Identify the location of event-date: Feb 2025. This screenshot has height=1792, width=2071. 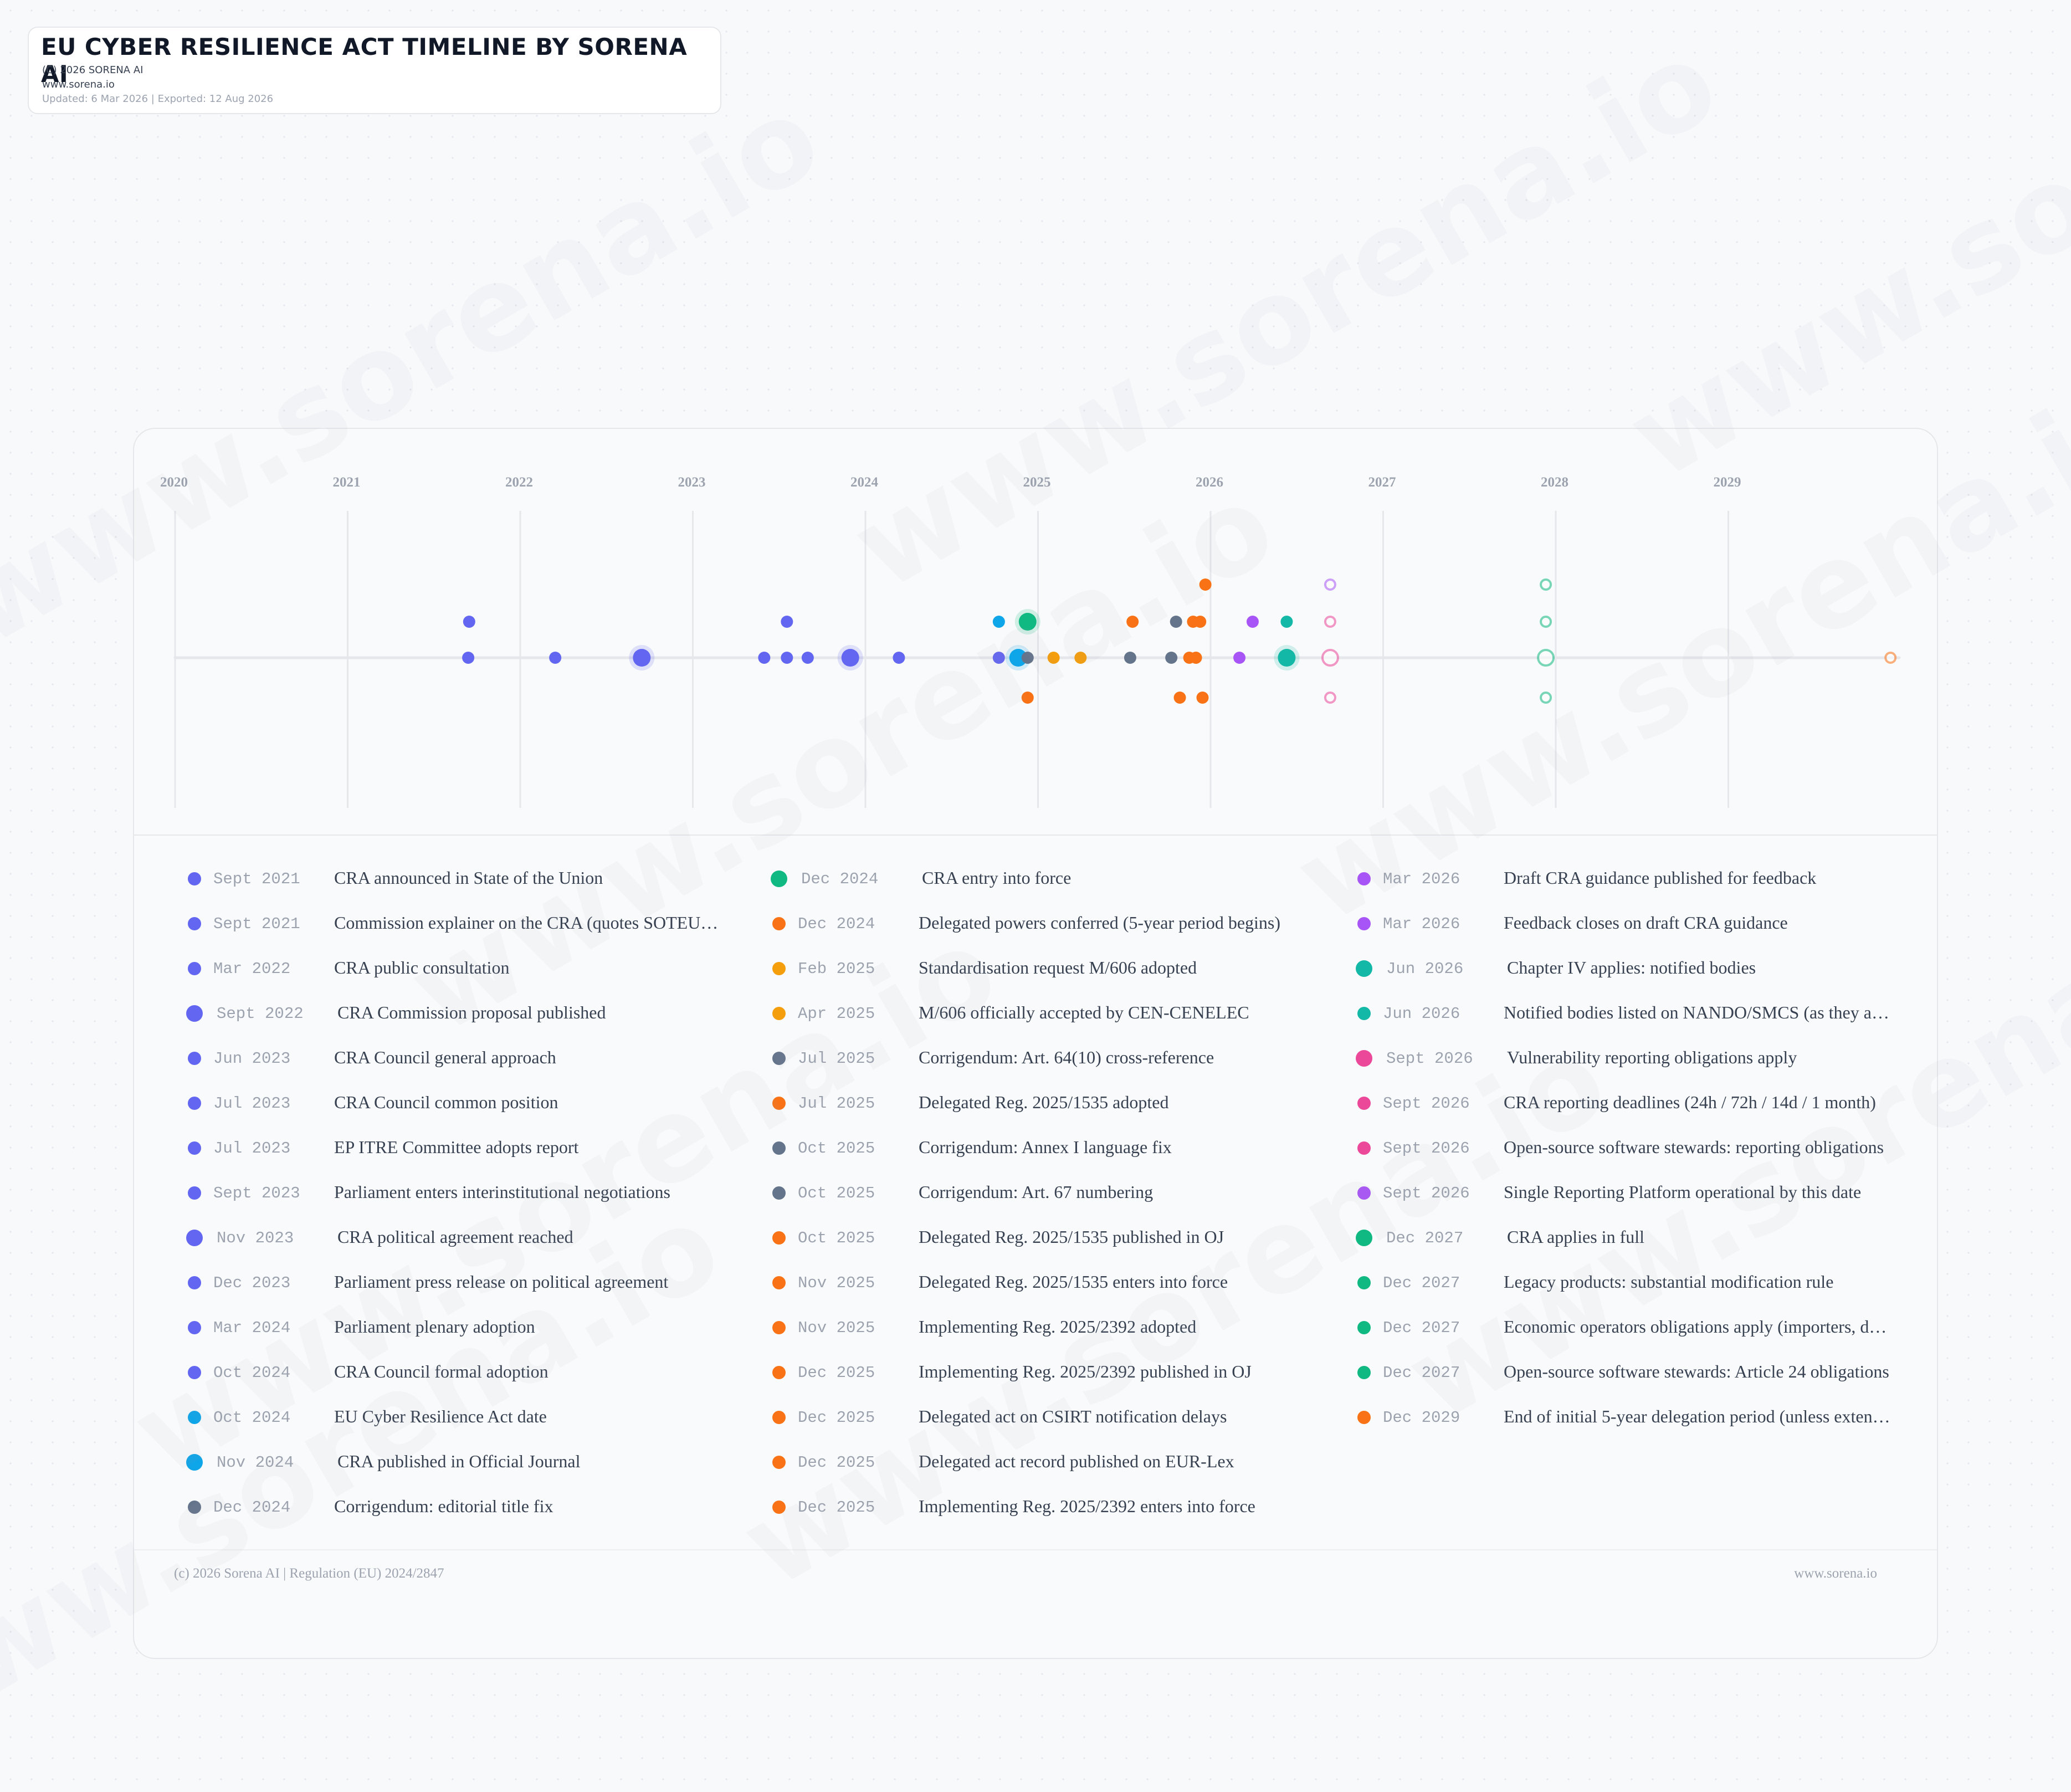
(837, 969).